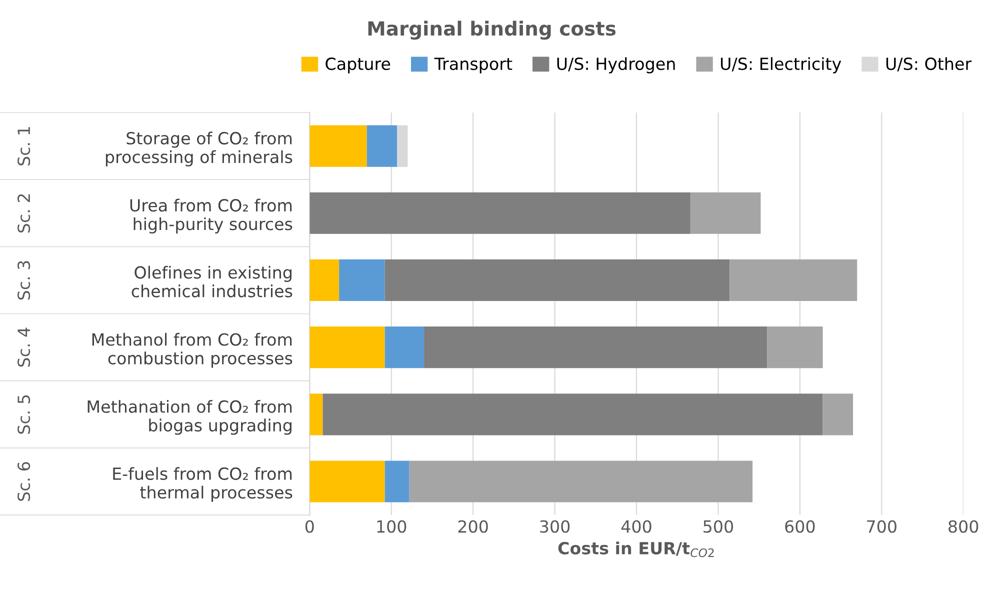 The image size is (983, 592). Describe the element at coordinates (309, 526) in the screenshot. I see `x-tick-label: 0` at that location.